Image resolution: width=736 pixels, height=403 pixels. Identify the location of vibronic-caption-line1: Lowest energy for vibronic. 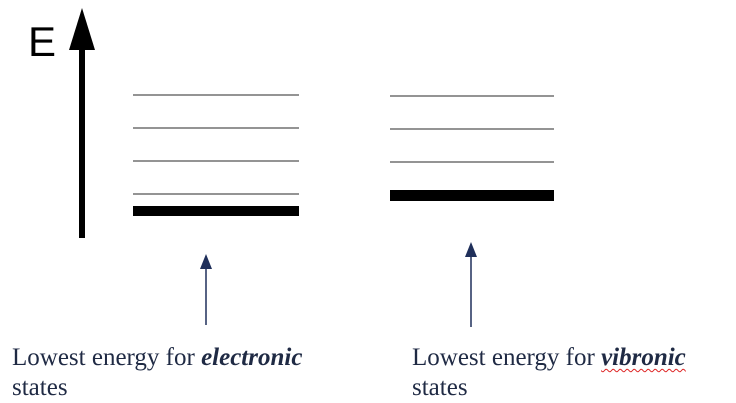
(549, 358).